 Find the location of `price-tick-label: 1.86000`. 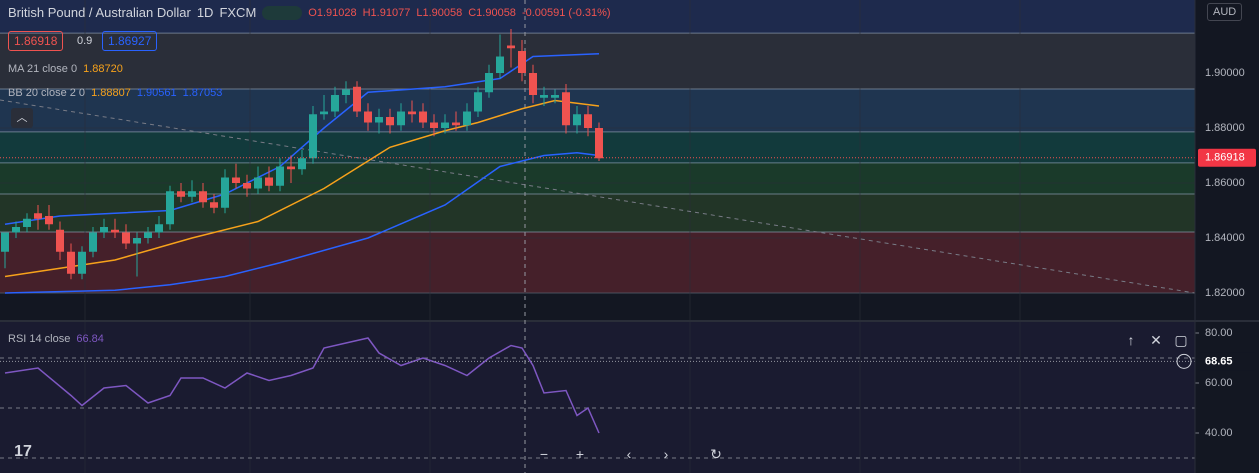

price-tick-label: 1.86000 is located at coordinates (1225, 183).